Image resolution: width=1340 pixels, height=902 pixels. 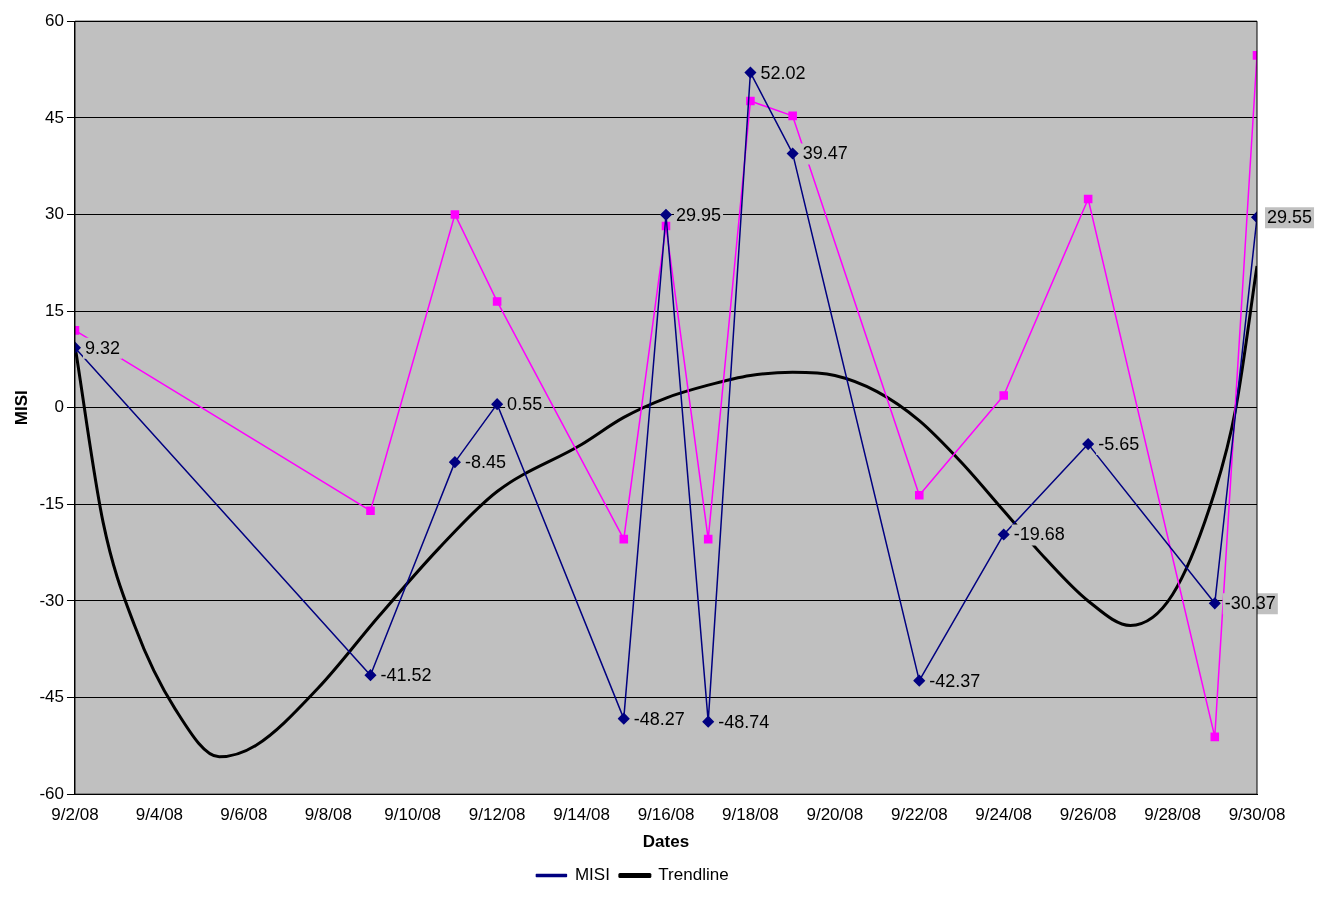 I want to click on x-tick-label: 9/12/08, so click(x=497, y=815).